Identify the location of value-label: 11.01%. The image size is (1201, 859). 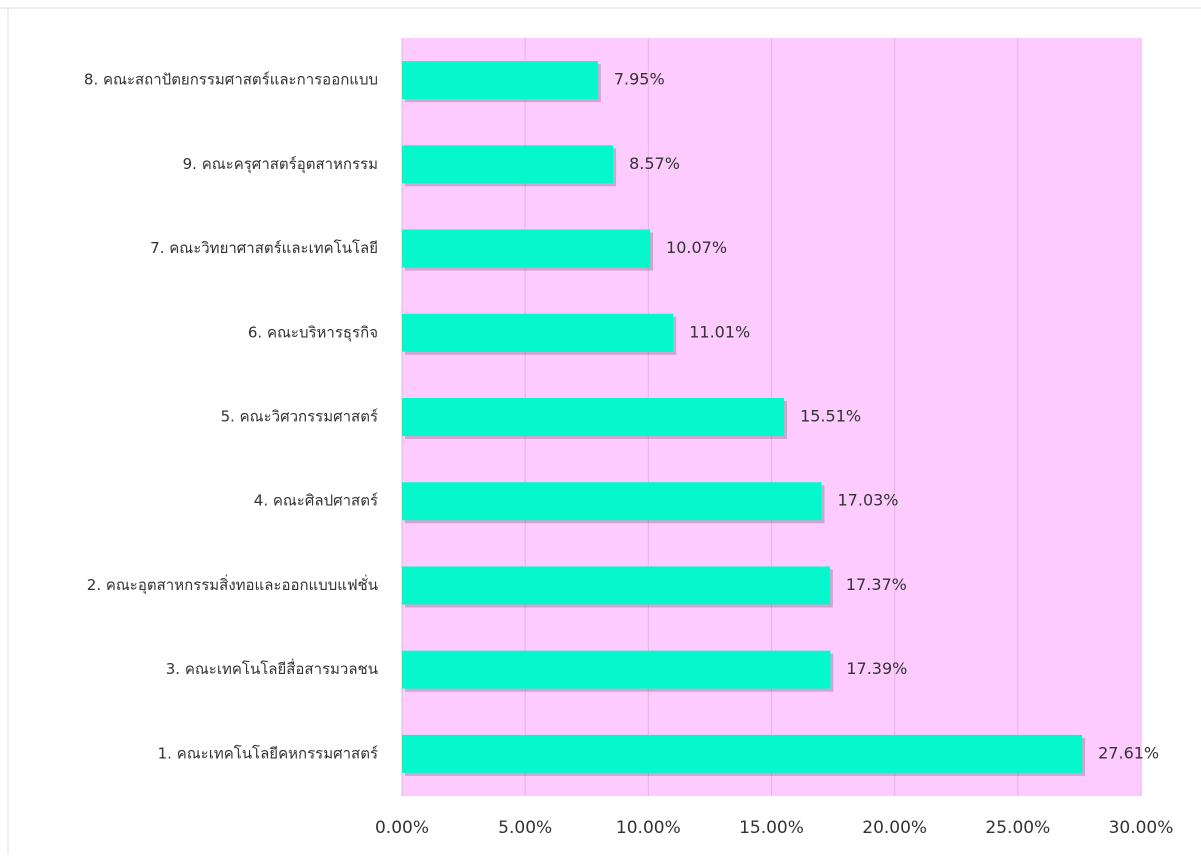
(719, 331).